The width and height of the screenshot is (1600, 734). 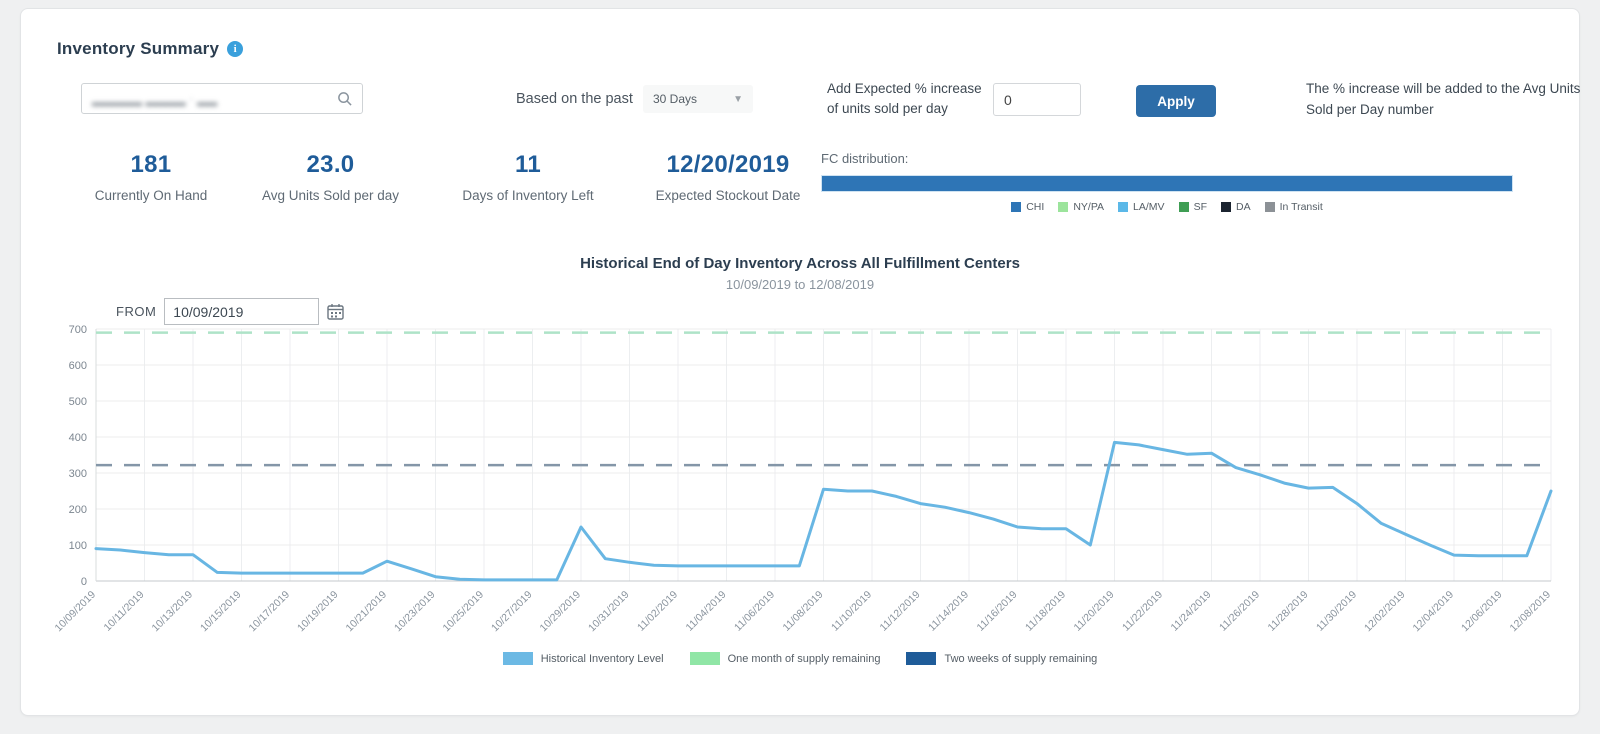 What do you see at coordinates (706, 611) in the screenshot?
I see `svg-text: 11/04/2019` at bounding box center [706, 611].